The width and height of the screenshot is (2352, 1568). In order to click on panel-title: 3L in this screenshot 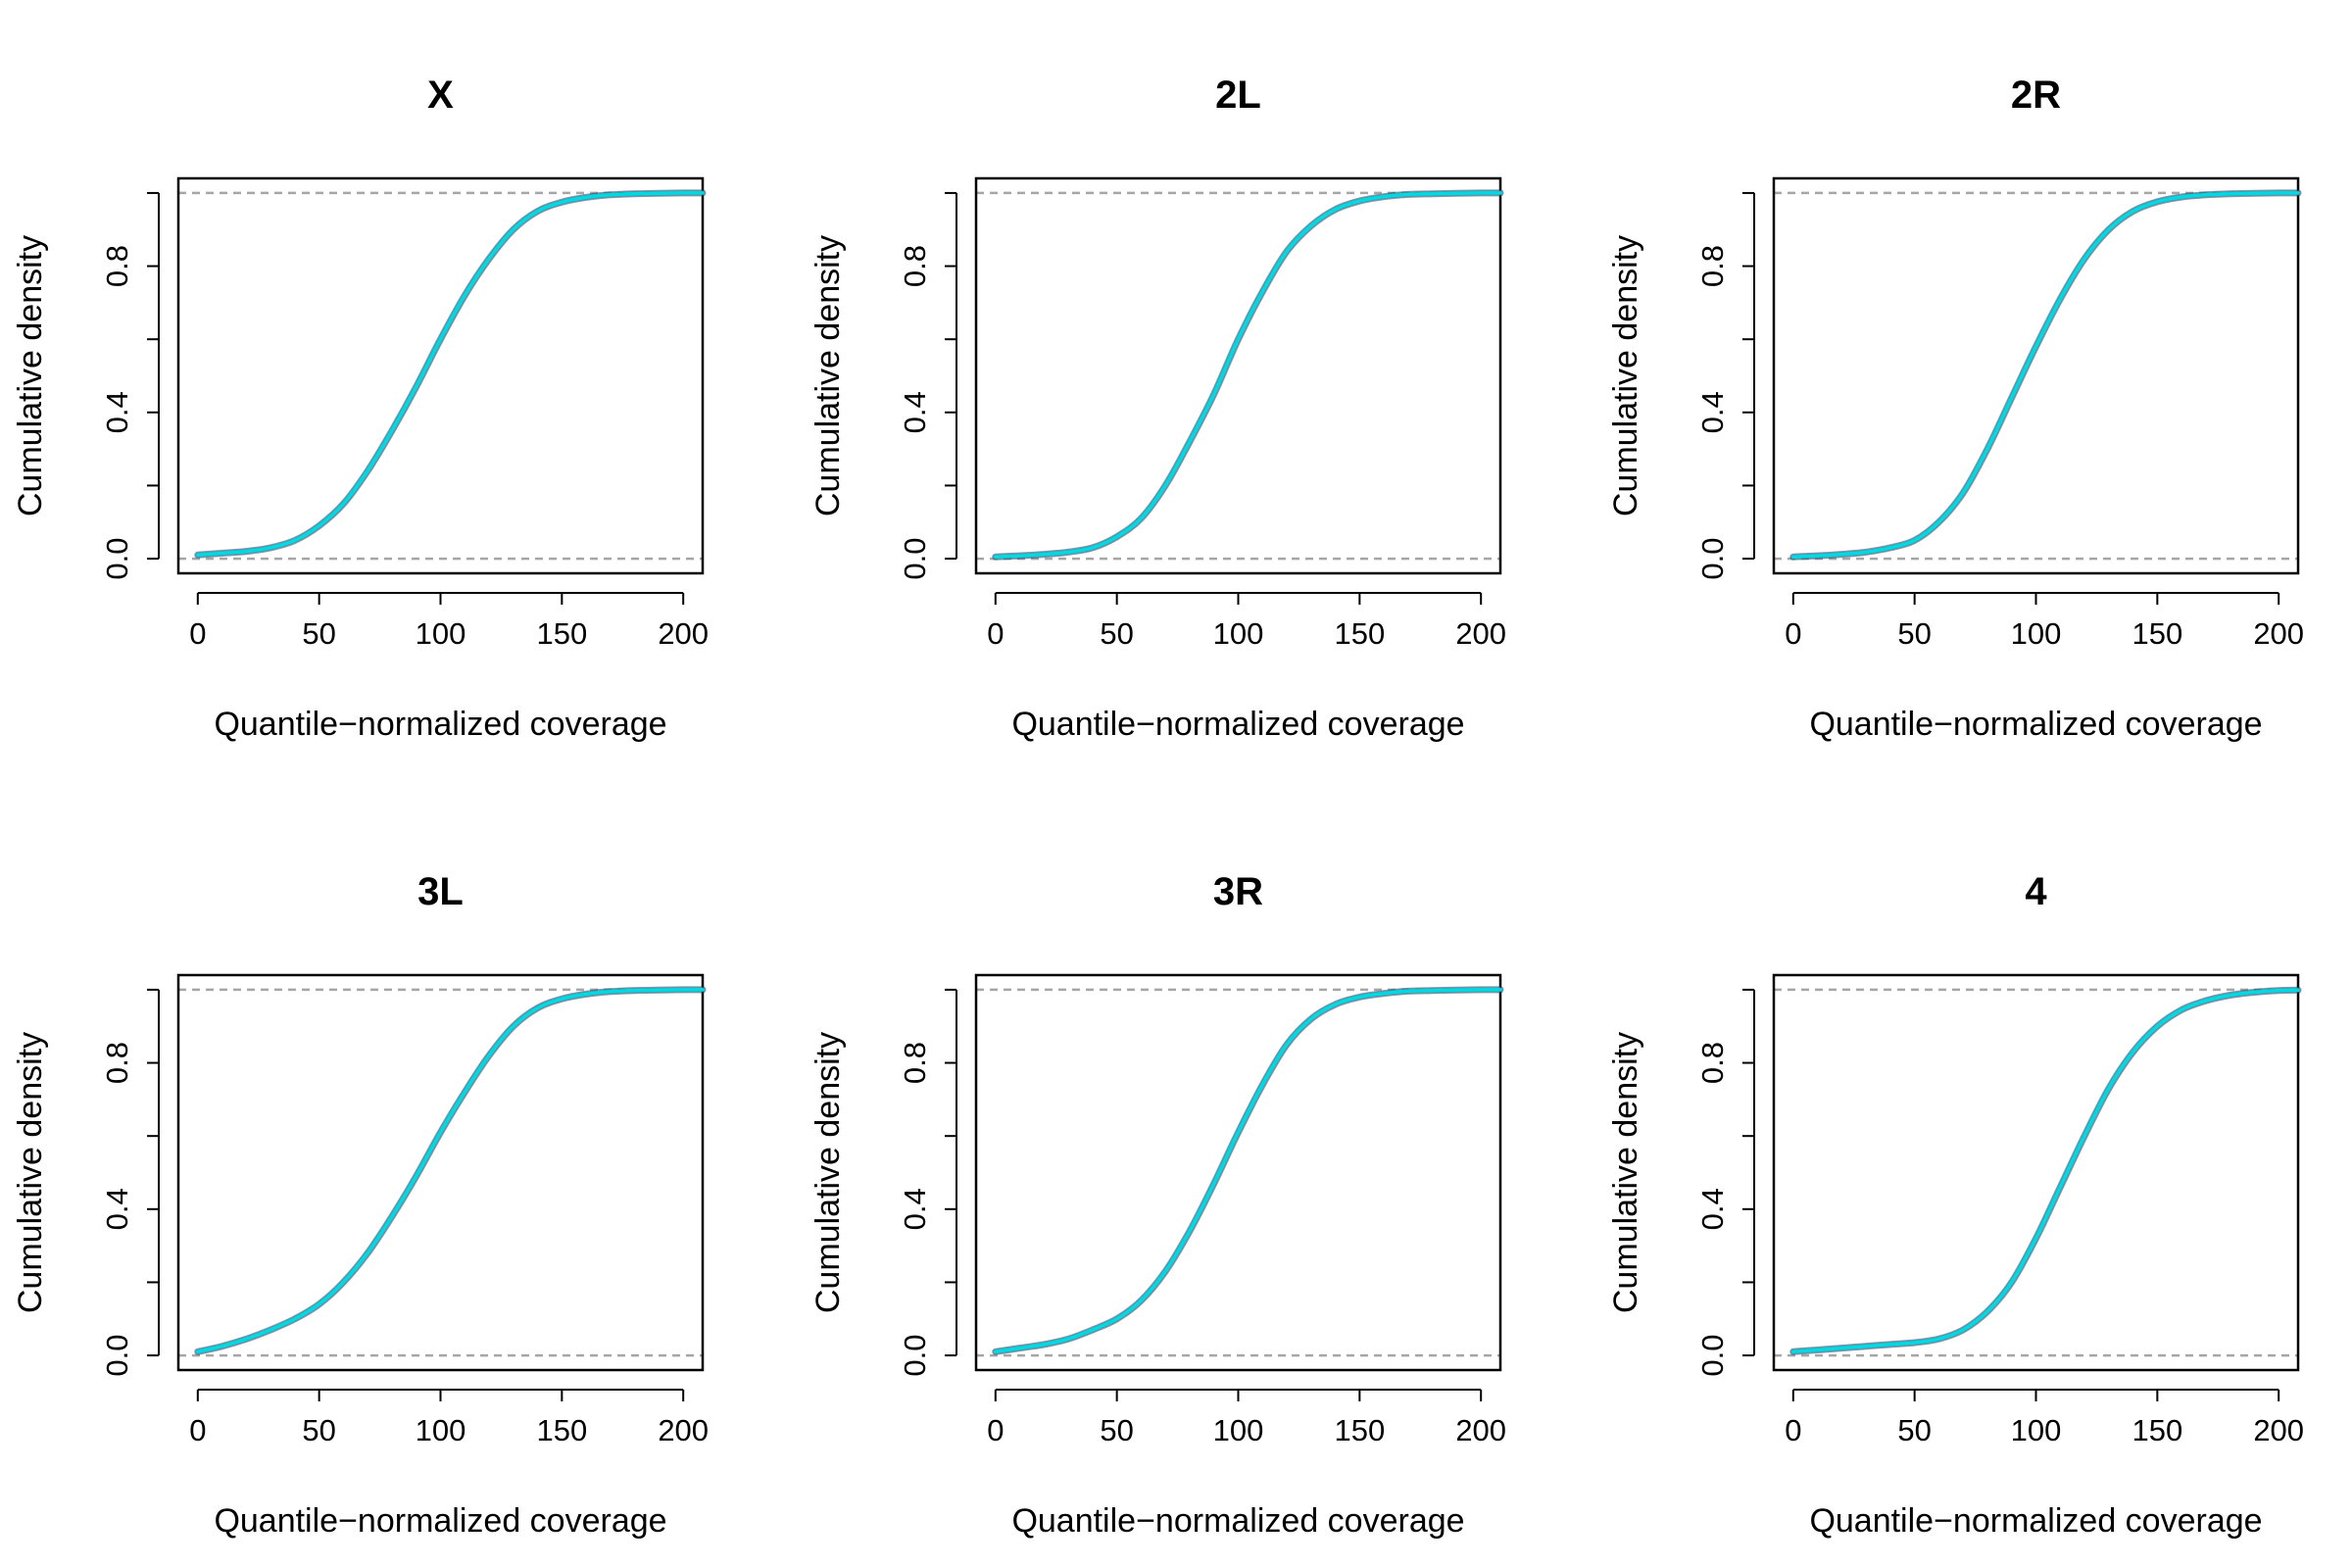, I will do `click(440, 891)`.